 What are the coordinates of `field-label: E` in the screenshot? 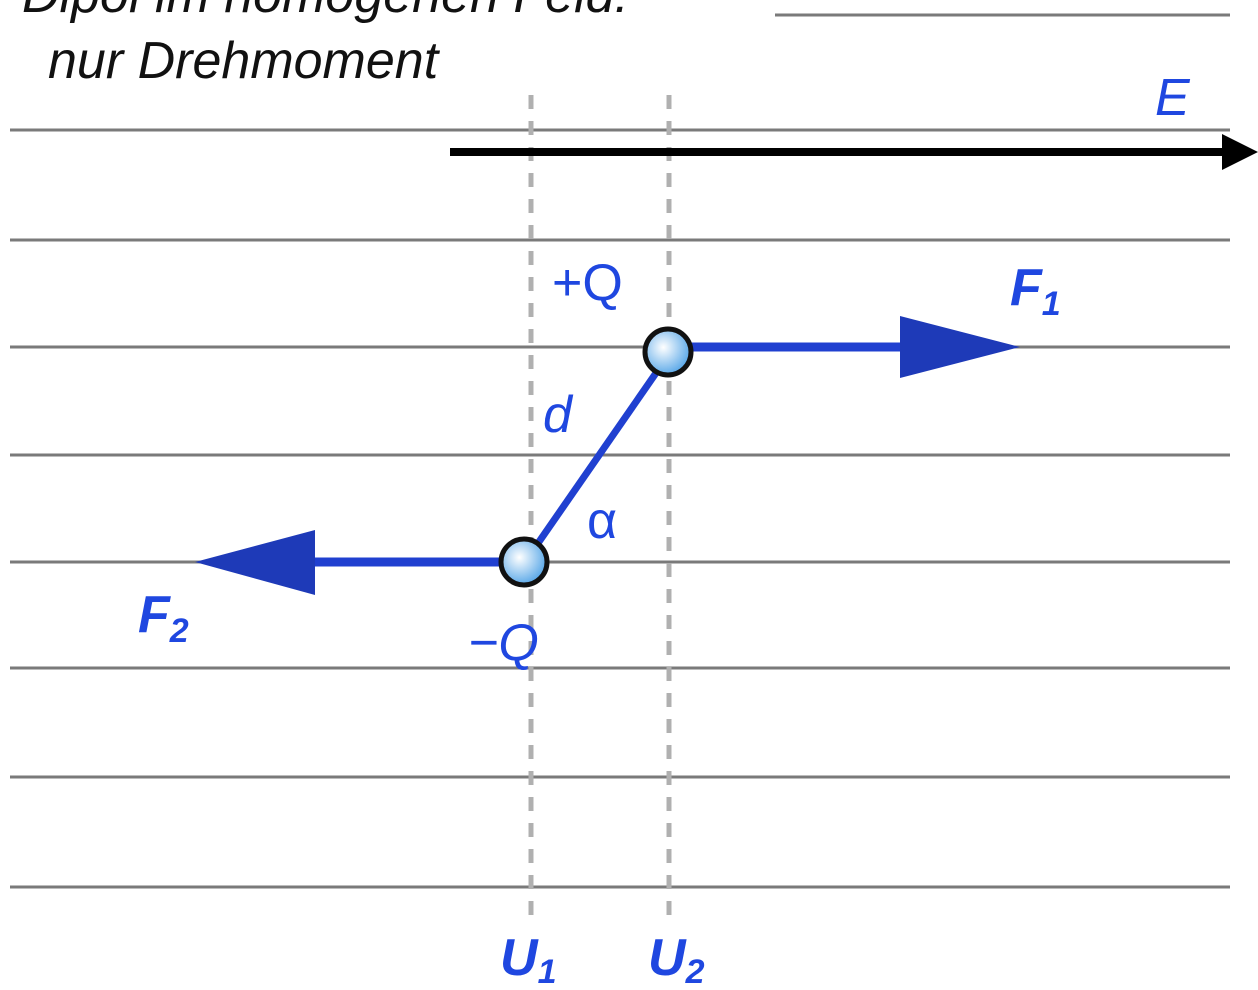 It's located at (1173, 98).